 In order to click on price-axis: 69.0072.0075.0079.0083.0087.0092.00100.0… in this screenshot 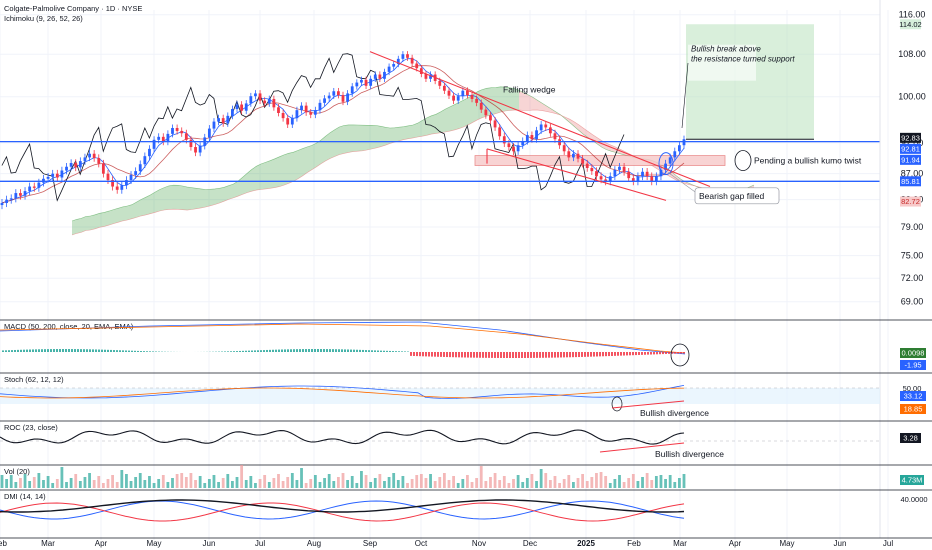, I will do `click(902, 269)`.